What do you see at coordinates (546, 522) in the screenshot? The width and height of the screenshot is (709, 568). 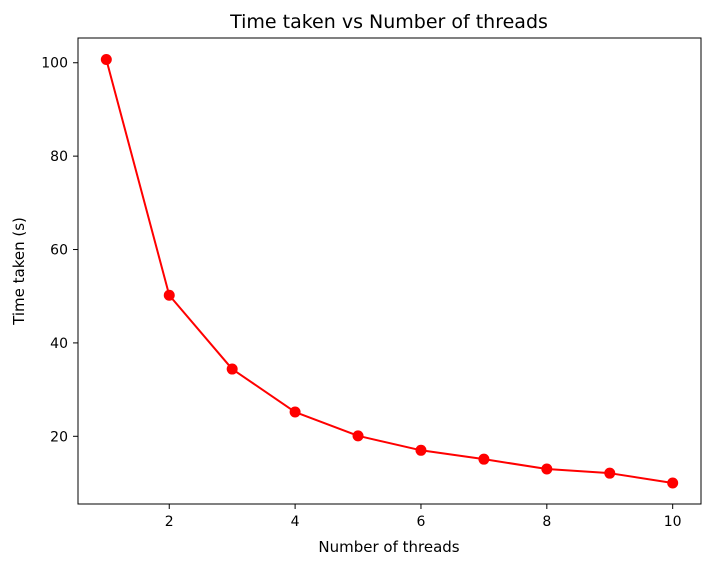 I see `x-tick-label: 8` at bounding box center [546, 522].